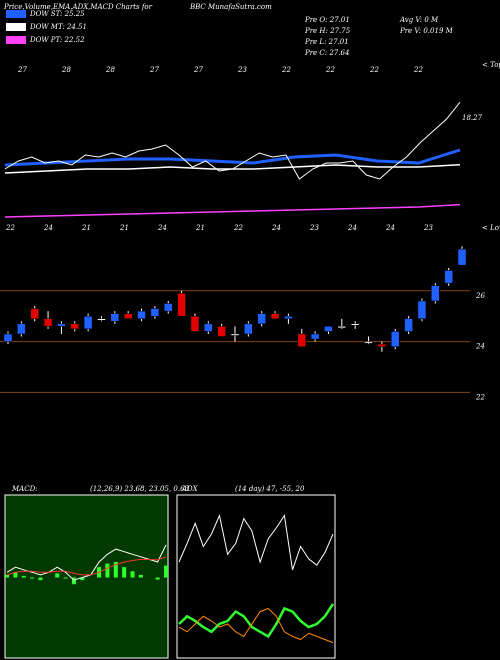 The width and height of the screenshot is (500, 660). What do you see at coordinates (230, 7) in the screenshot?
I see `header-center: BBC MunafaSutra.com` at bounding box center [230, 7].